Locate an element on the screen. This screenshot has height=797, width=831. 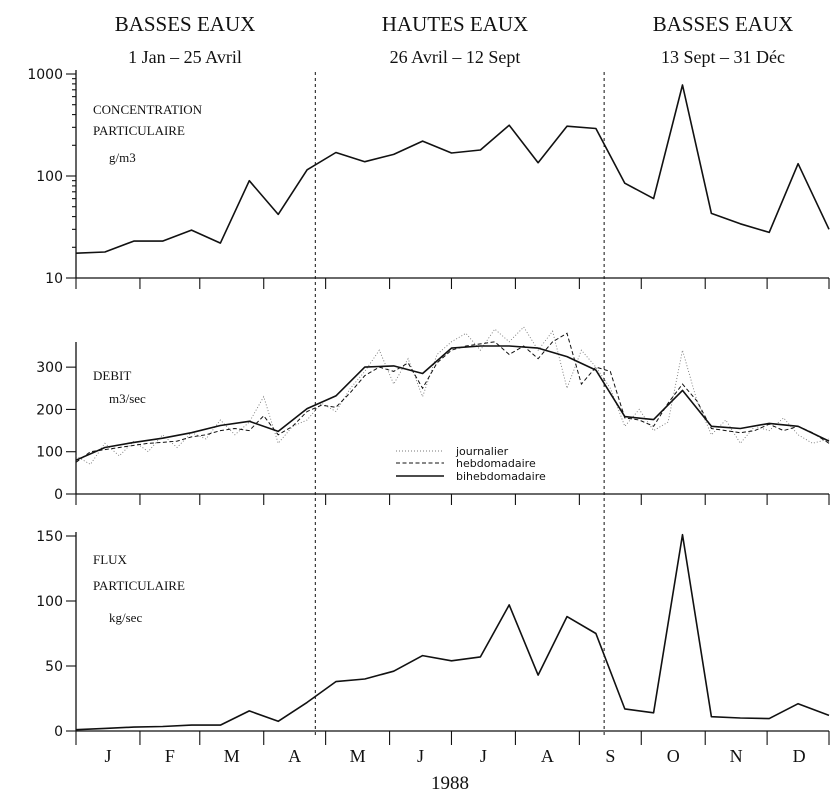
period-range: 26 Avril – 12 Sept is located at coordinates (455, 57).